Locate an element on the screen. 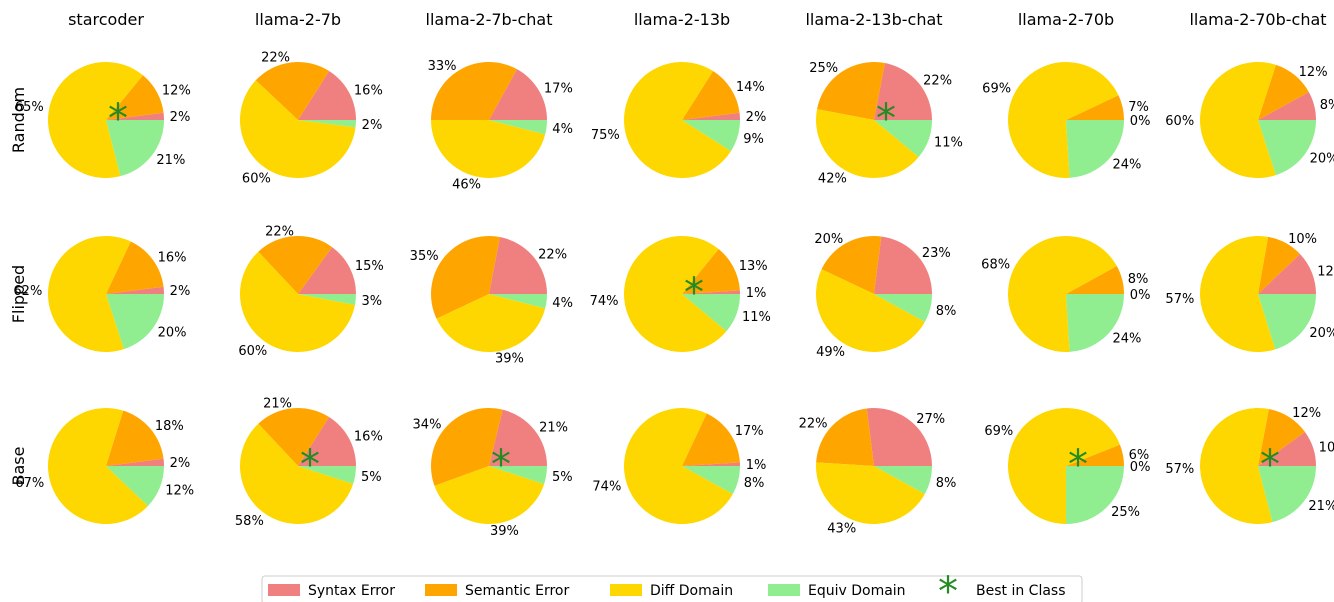 This screenshot has height=602, width=1334. slice-flipped-llama-2-13b-chat-semantic-error is located at coordinates (851, 265).